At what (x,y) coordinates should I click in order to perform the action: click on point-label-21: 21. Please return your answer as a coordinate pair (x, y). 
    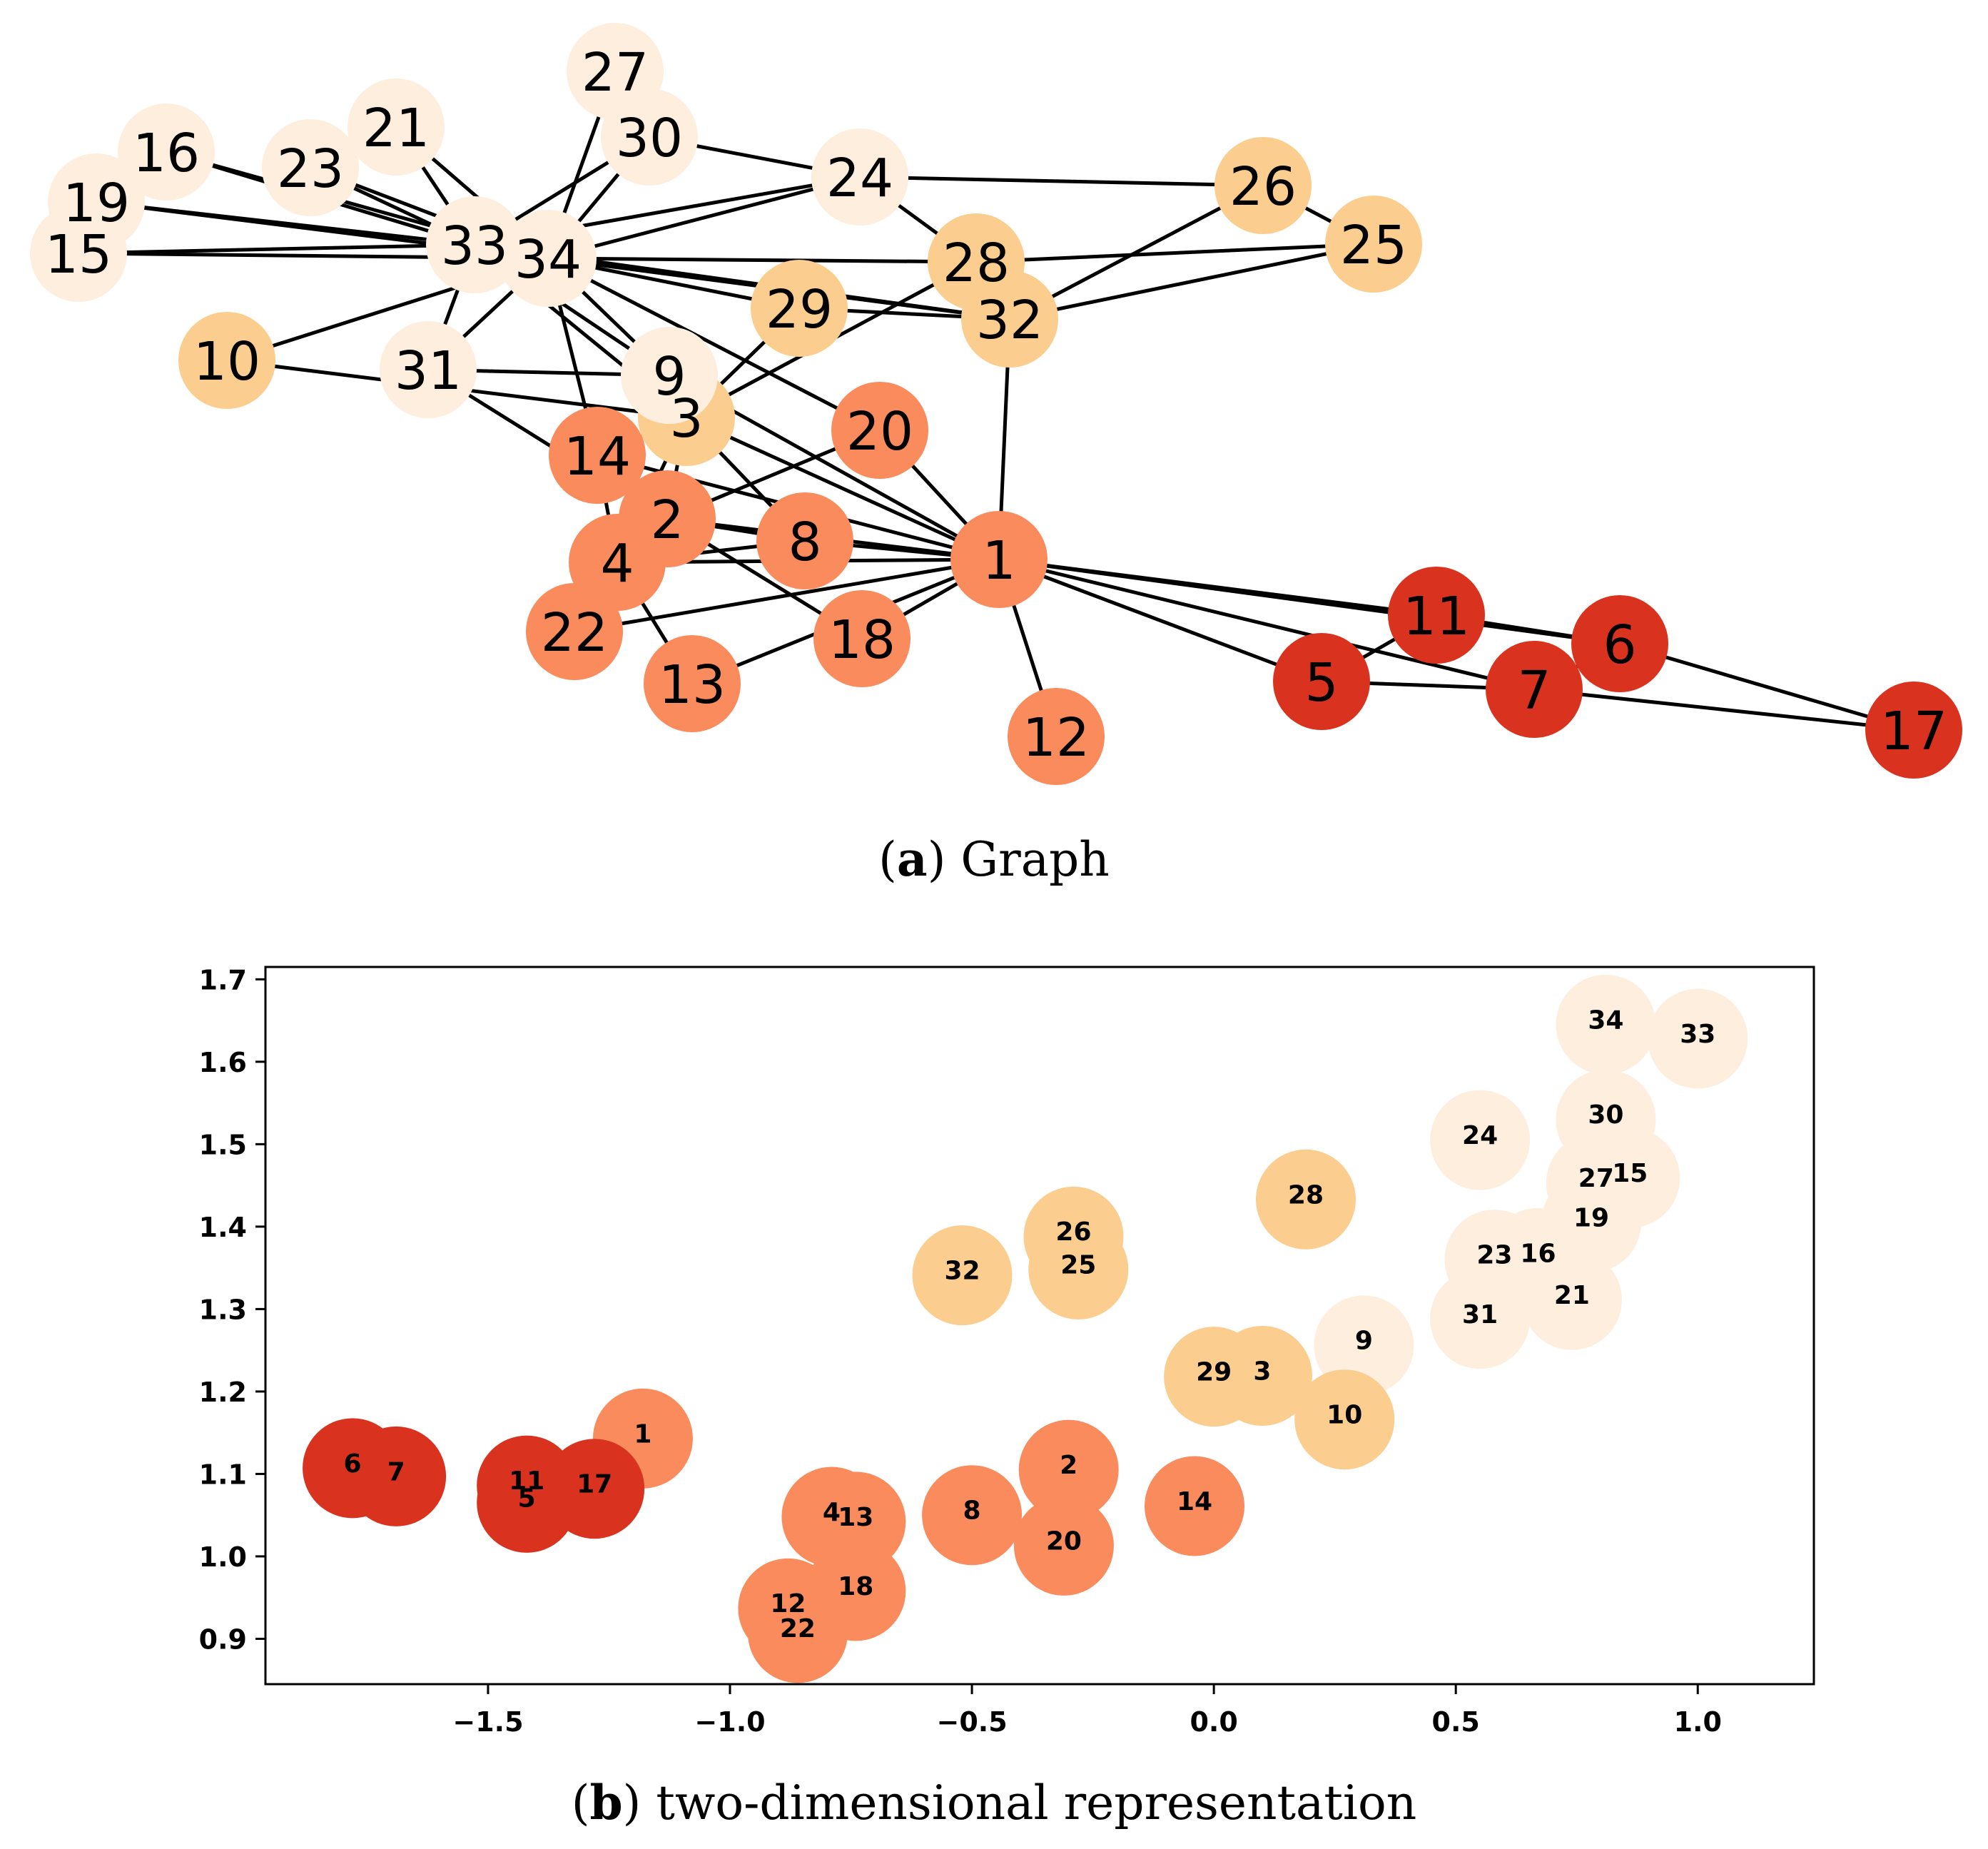
    Looking at the image, I should click on (1572, 1296).